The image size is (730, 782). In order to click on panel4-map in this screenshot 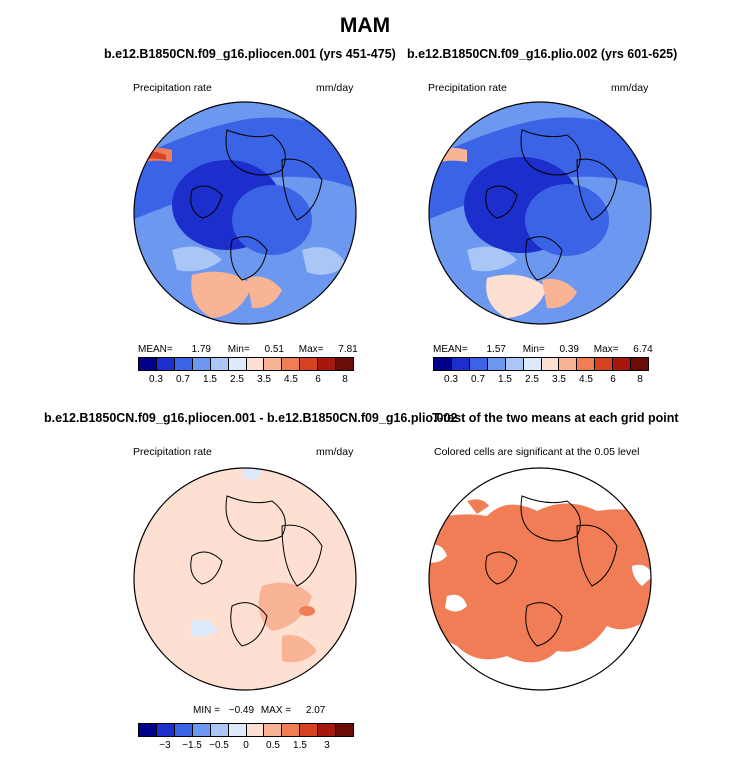, I will do `click(540, 579)`.